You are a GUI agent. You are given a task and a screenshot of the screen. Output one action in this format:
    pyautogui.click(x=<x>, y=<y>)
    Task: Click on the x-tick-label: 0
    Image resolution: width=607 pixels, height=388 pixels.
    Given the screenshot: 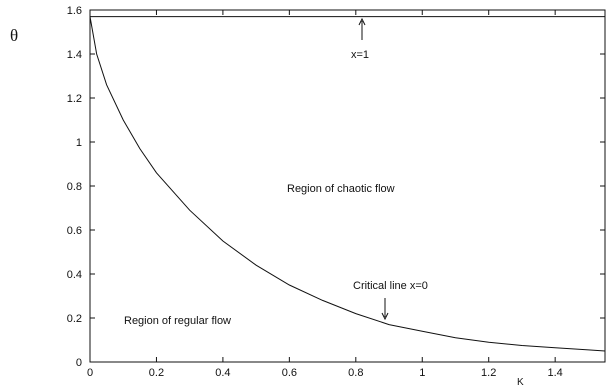 What is the action you would take?
    pyautogui.click(x=90, y=373)
    